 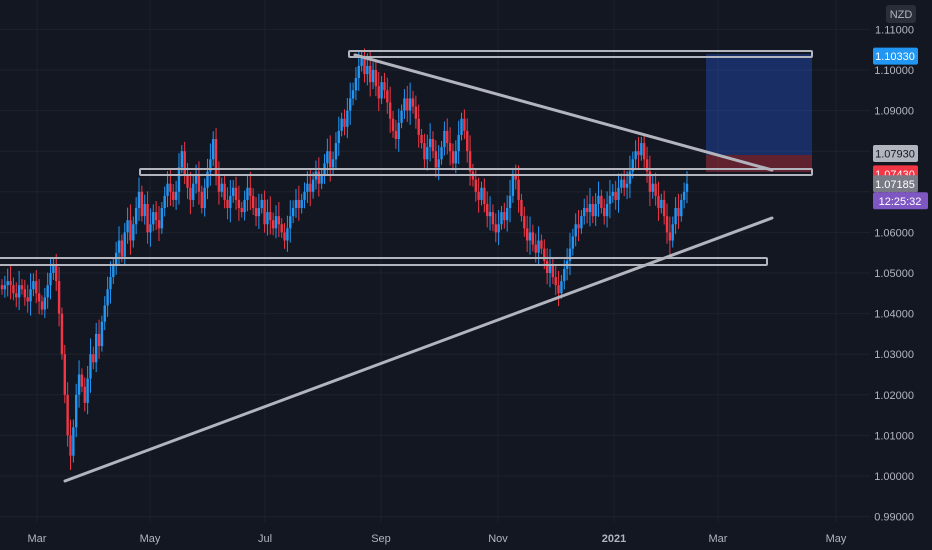 I want to click on time-axis: Mar May Jul Sep Nov 2021 Mar May, so click(x=437, y=539).